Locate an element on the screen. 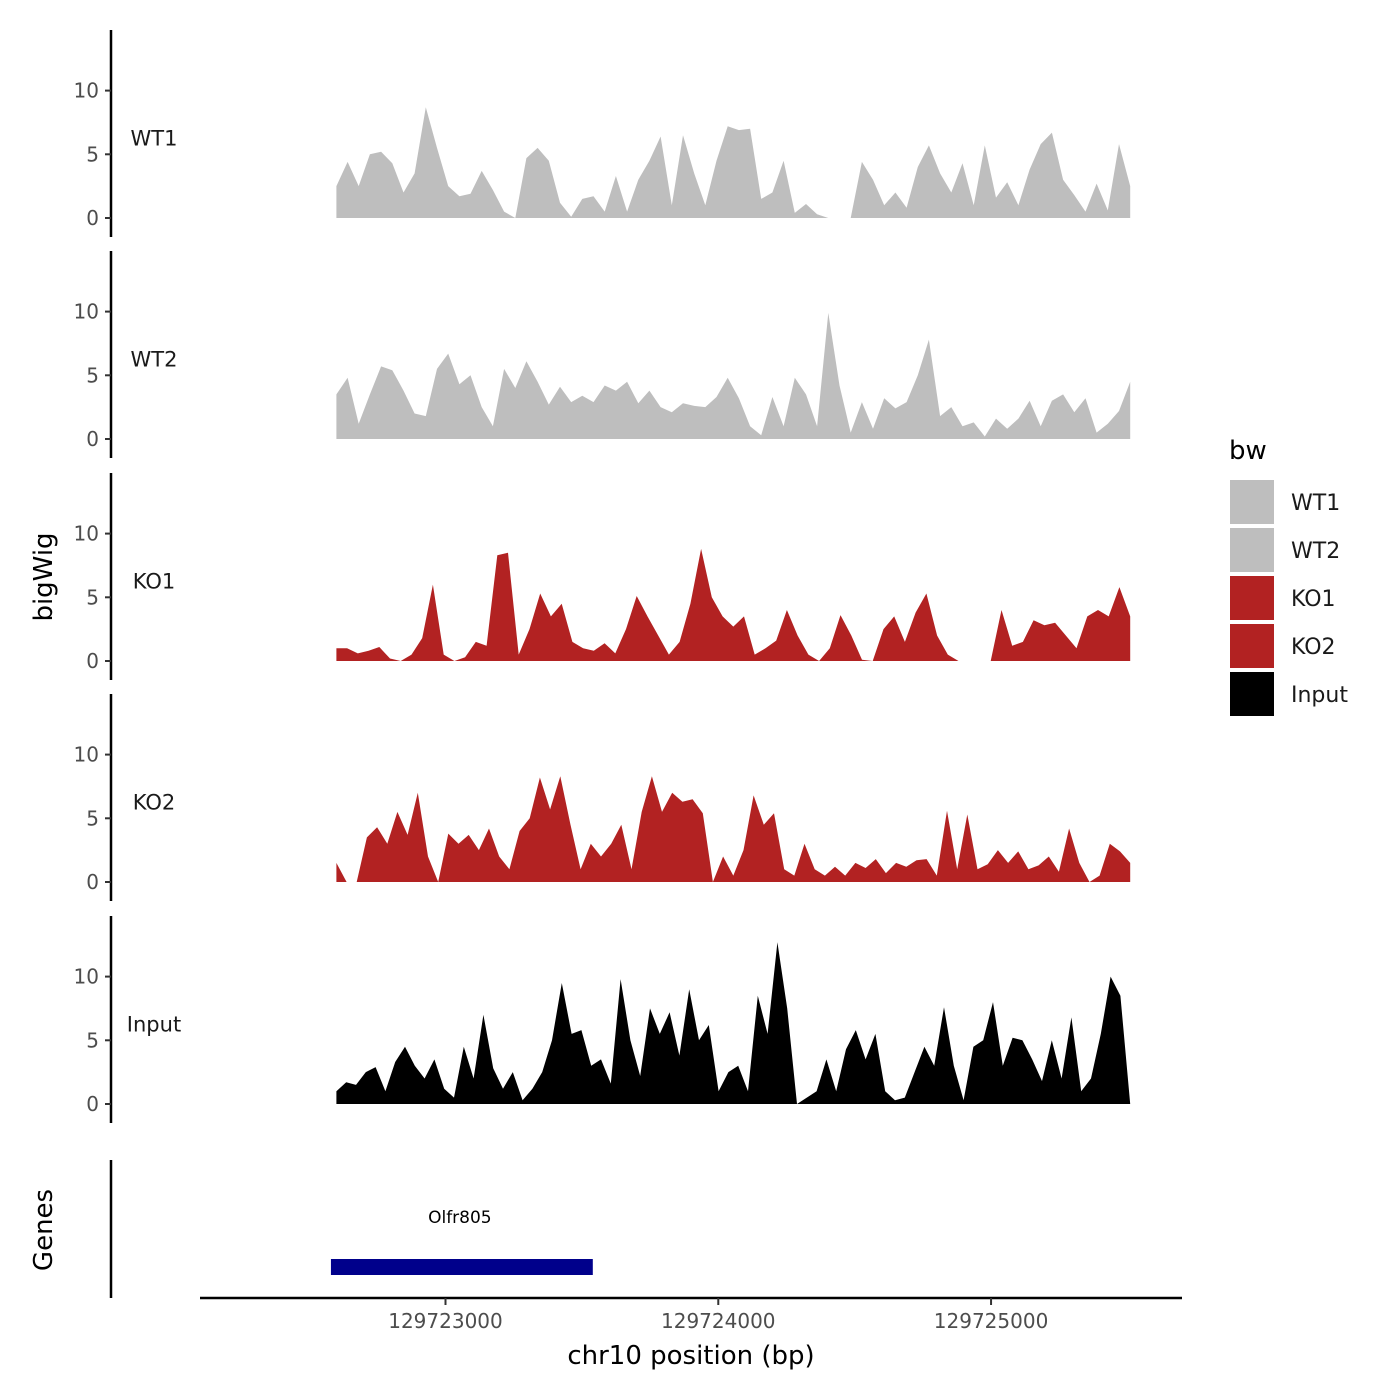  track-ko2: 0 5 10 KO2 is located at coordinates (602, 797).